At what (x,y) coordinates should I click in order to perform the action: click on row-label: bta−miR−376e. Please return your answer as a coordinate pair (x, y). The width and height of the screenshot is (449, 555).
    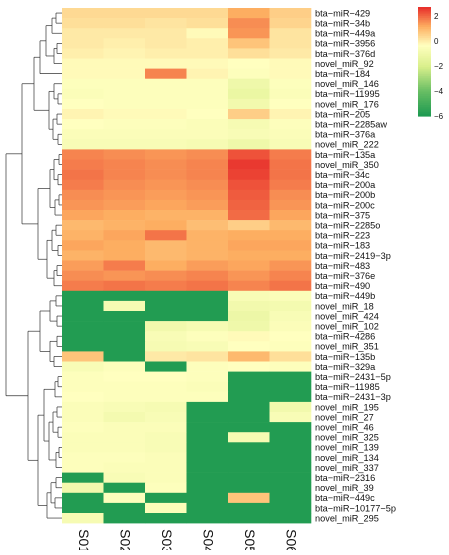
    Looking at the image, I should click on (345, 276).